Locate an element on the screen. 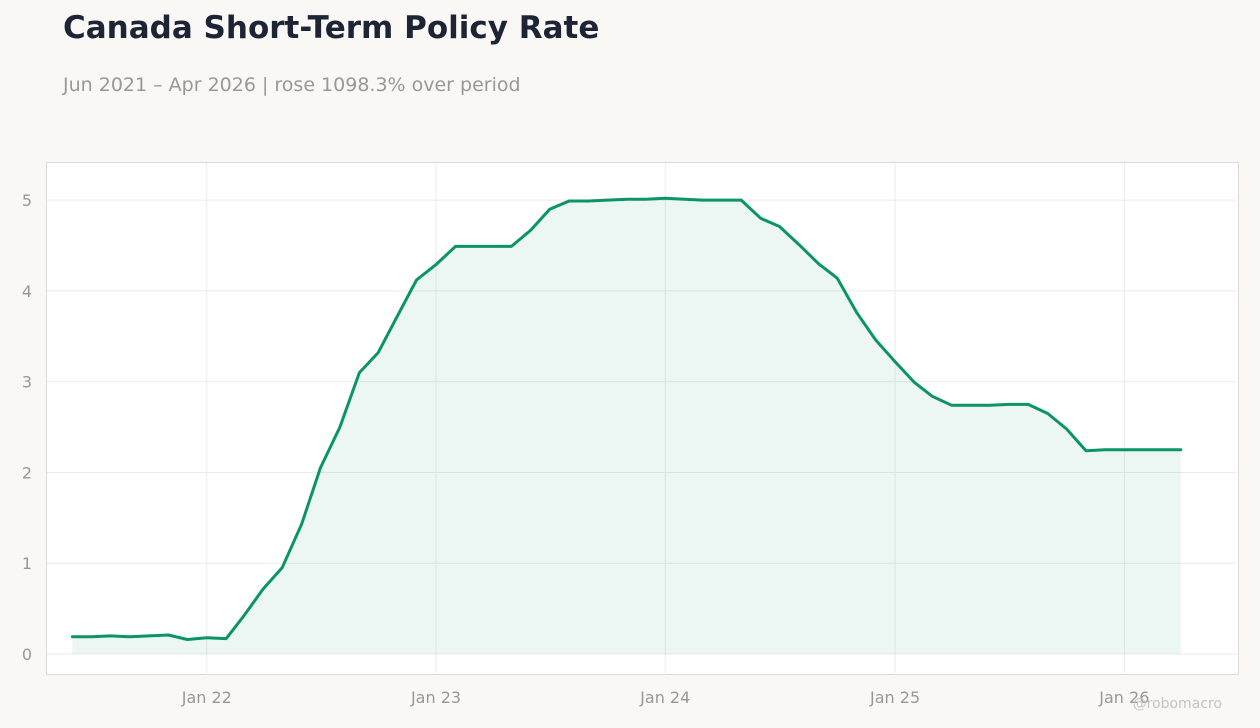  watermark: @robomacro is located at coordinates (1177, 704).